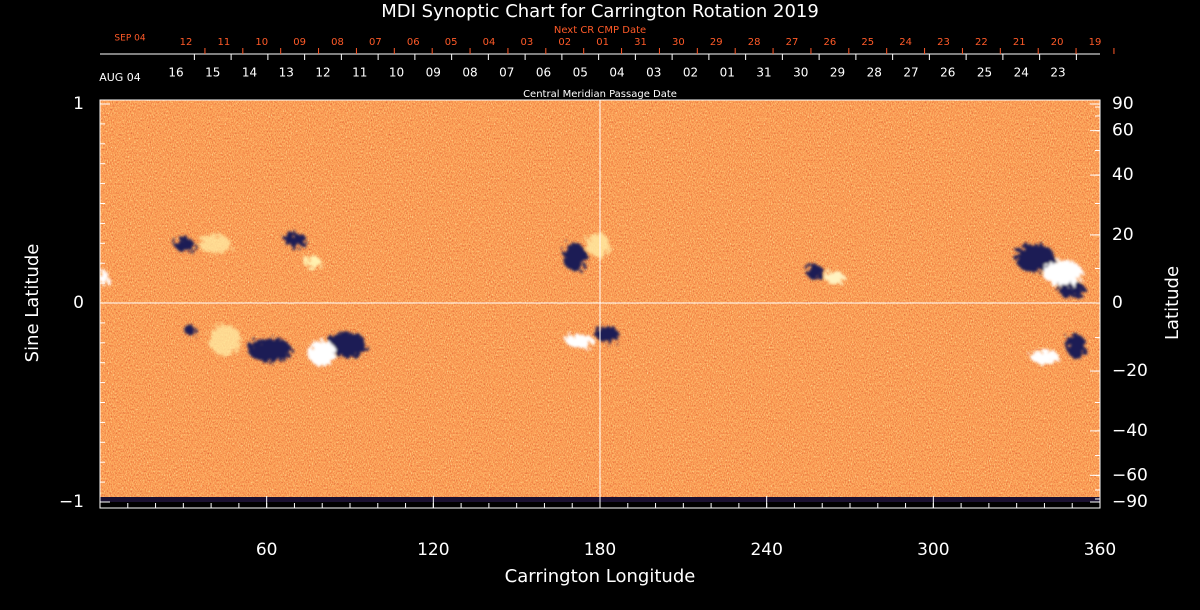  What do you see at coordinates (600, 94) in the screenshot?
I see `date-axis-title: Central Meridian Passage Date` at bounding box center [600, 94].